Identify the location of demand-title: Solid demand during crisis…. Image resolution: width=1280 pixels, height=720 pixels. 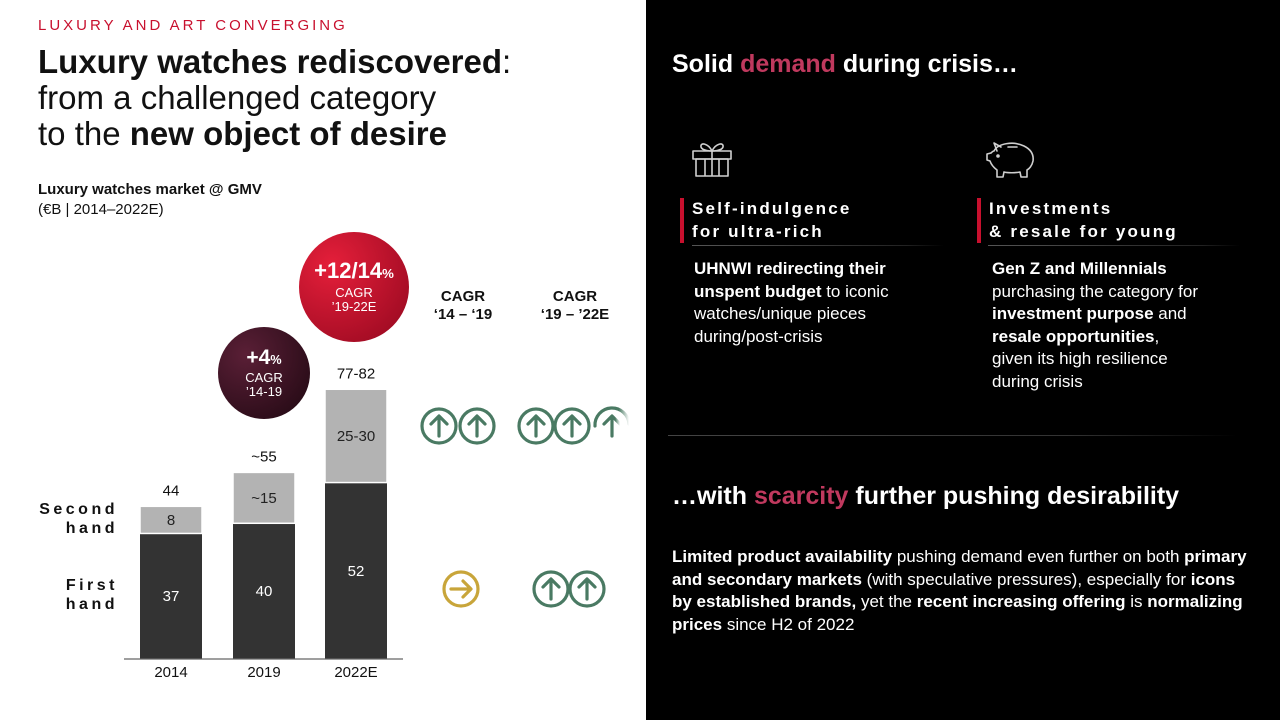
(845, 64).